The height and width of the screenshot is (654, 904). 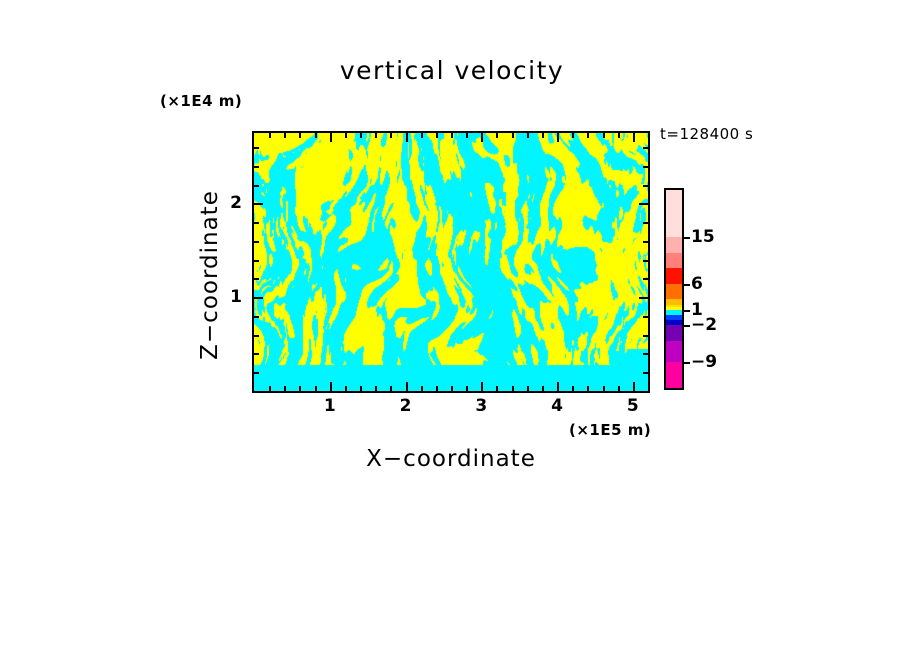 I want to click on y-tick-label: 2, so click(x=236, y=203).